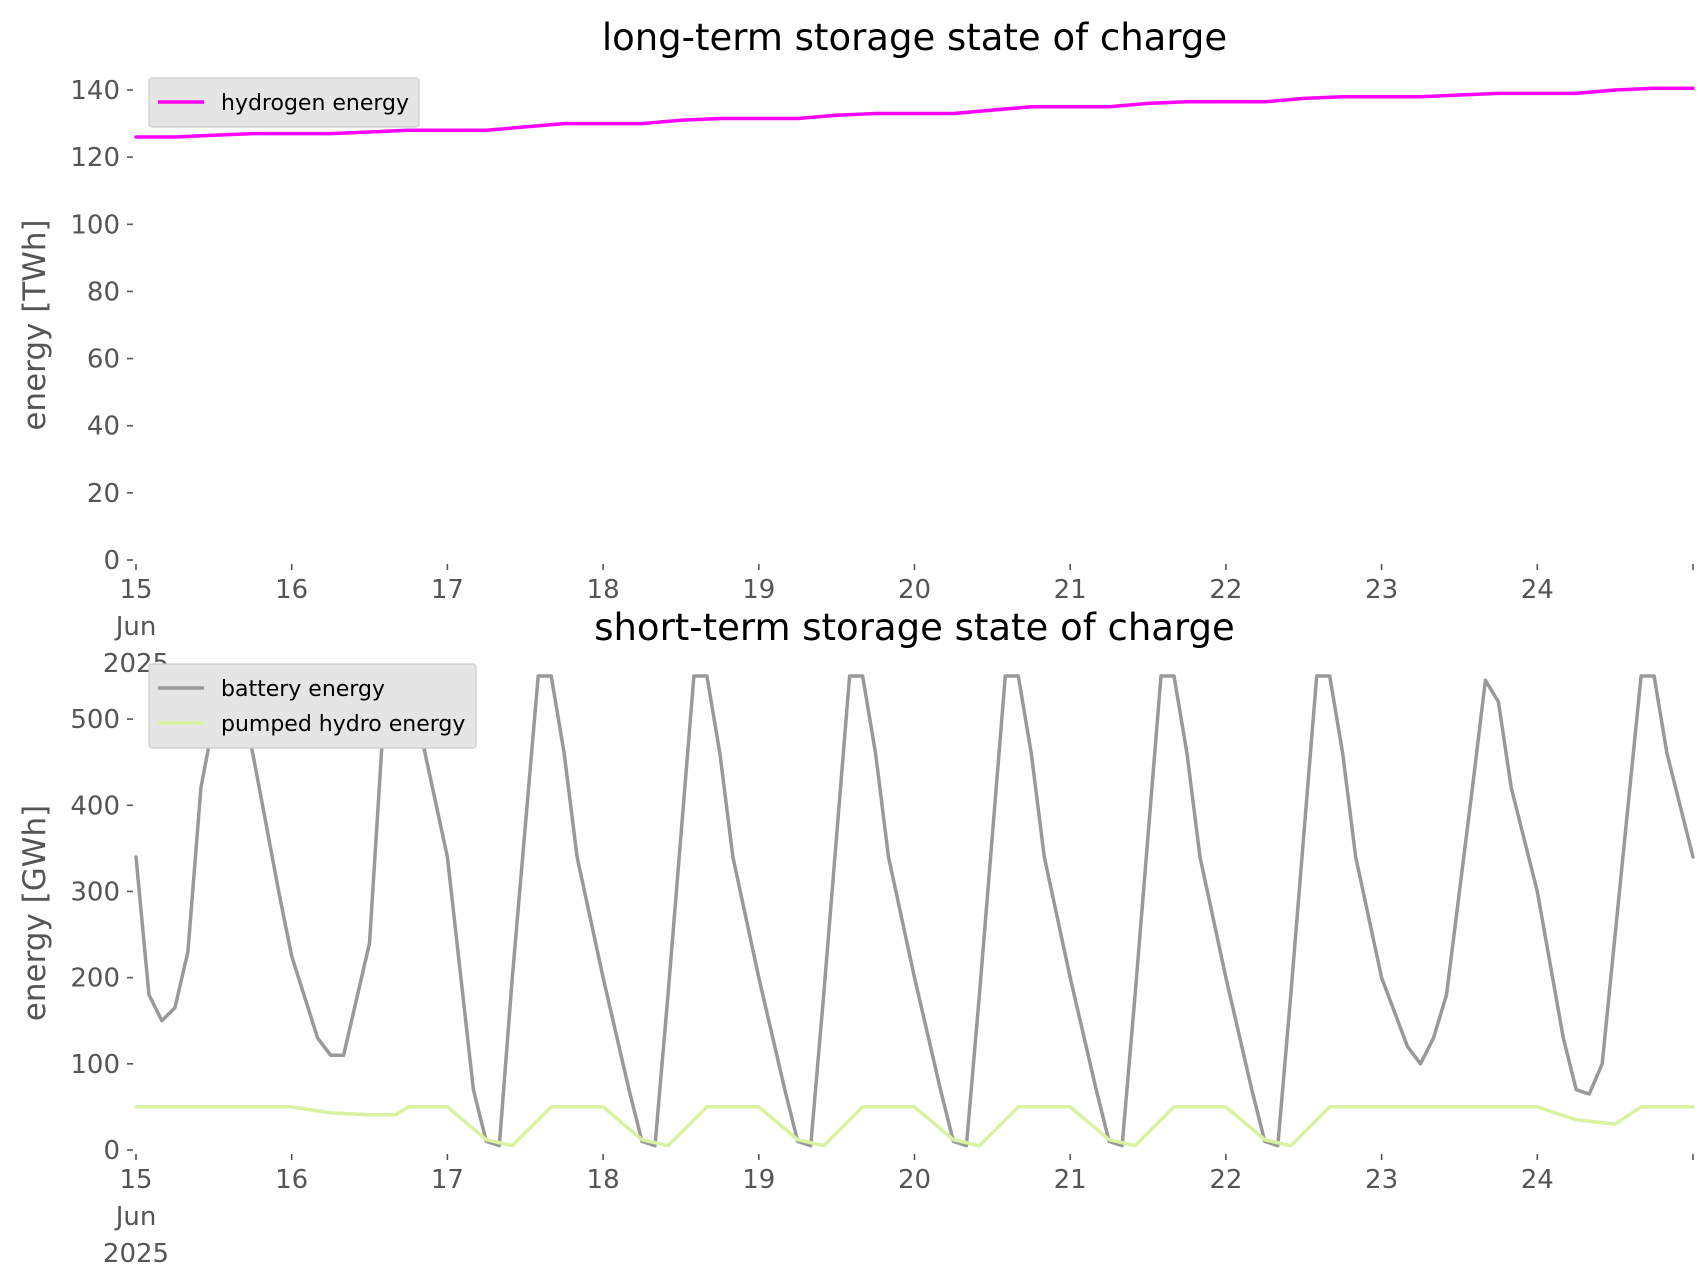 Image resolution: width=1706 pixels, height=1277 pixels. Describe the element at coordinates (95, 806) in the screenshot. I see `y-tick-label: 400` at that location.